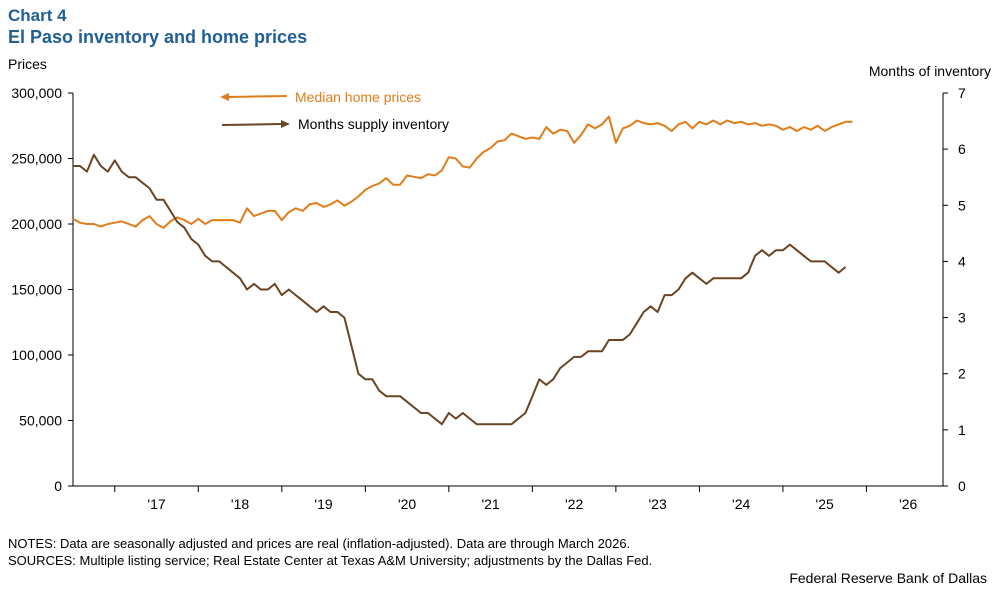 The image size is (997, 589). What do you see at coordinates (490, 504) in the screenshot?
I see `x-tick-label: '21` at bounding box center [490, 504].